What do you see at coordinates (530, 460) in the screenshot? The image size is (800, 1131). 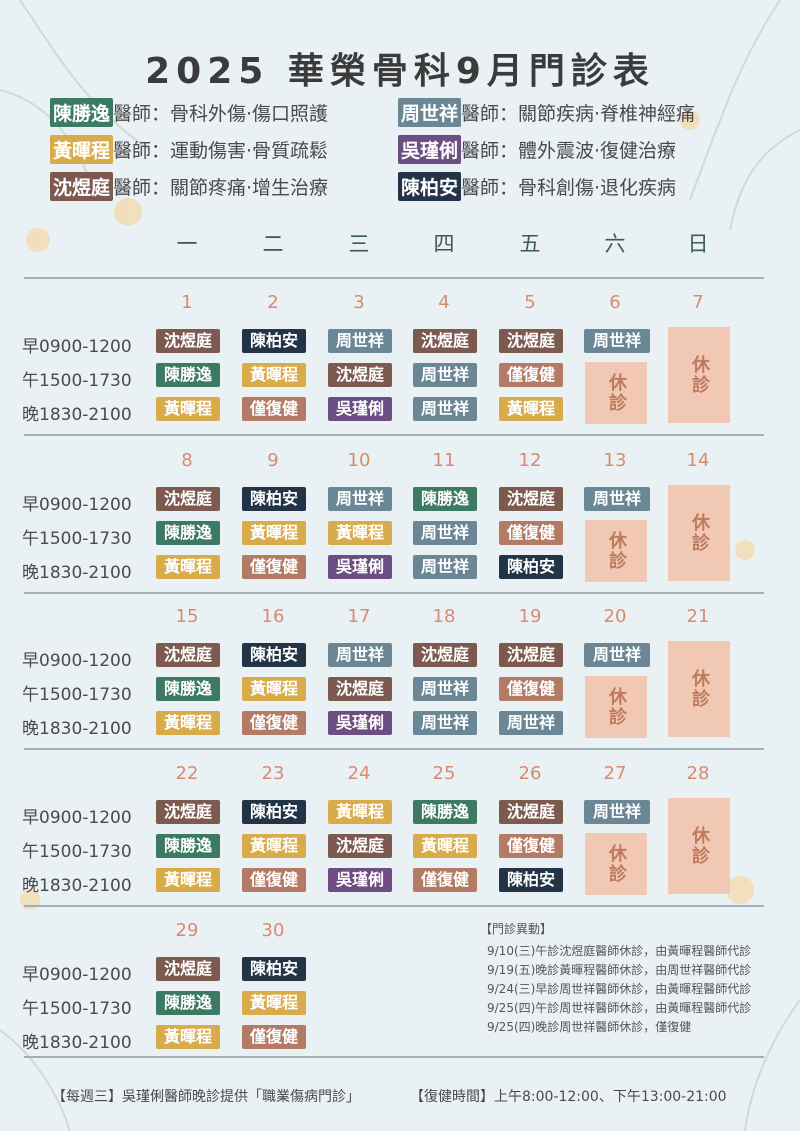 I see `date-label: 12` at bounding box center [530, 460].